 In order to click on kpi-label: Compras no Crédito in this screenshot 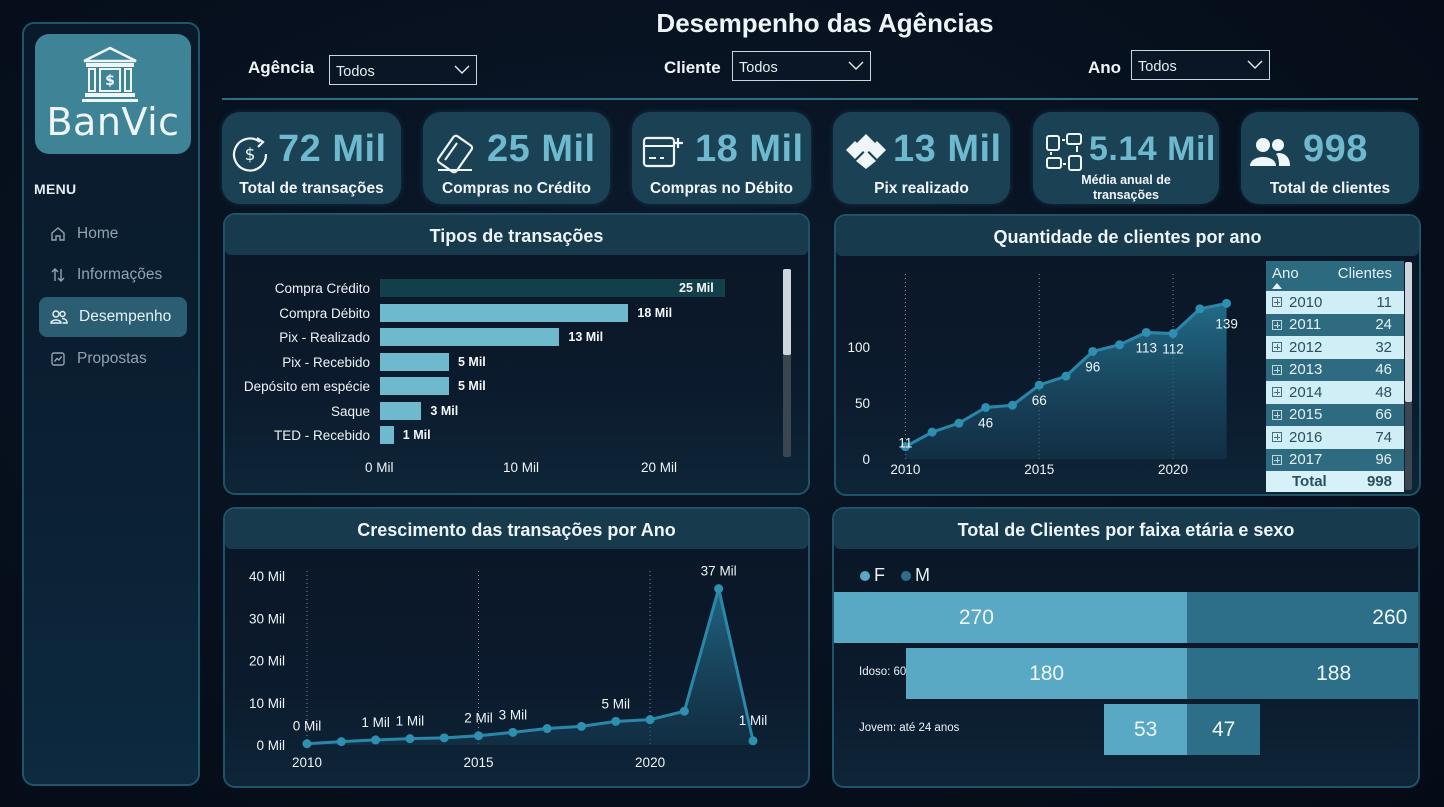, I will do `click(516, 188)`.